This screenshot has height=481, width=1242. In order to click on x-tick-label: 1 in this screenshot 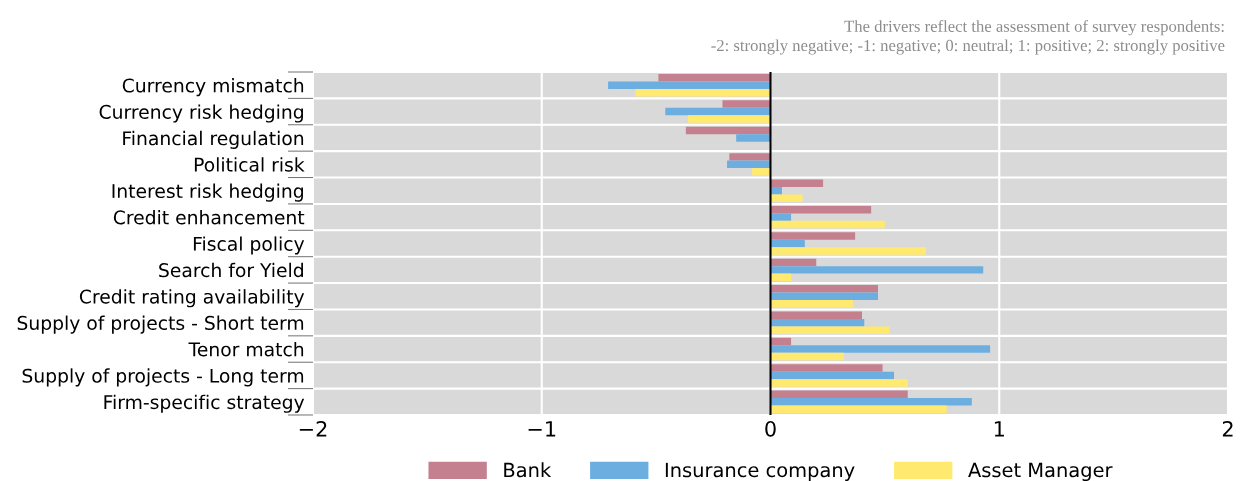, I will do `click(999, 429)`.